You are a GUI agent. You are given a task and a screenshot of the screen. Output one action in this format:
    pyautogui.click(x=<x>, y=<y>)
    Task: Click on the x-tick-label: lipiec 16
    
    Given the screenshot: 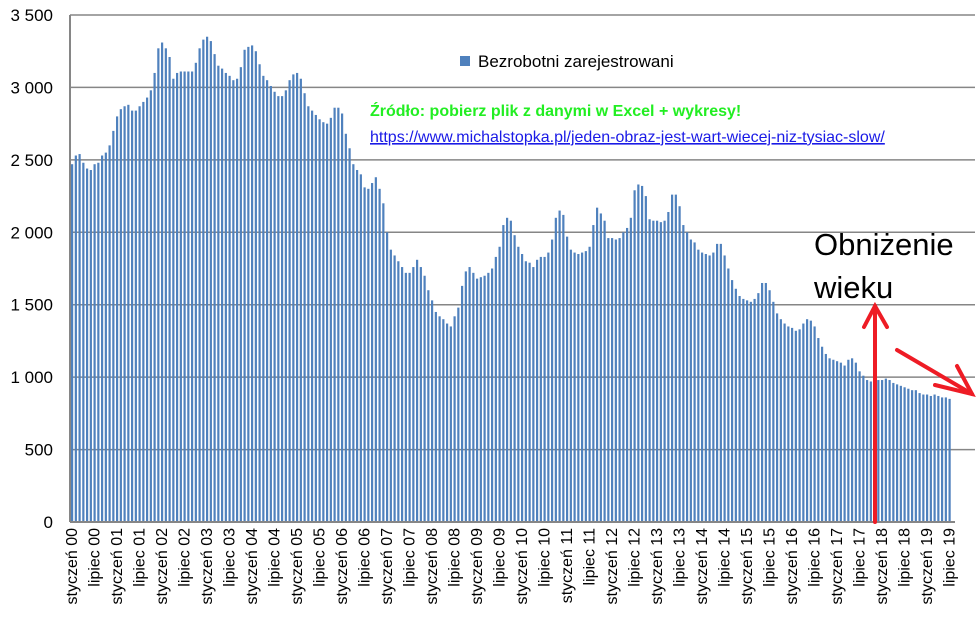 What is the action you would take?
    pyautogui.click(x=815, y=557)
    